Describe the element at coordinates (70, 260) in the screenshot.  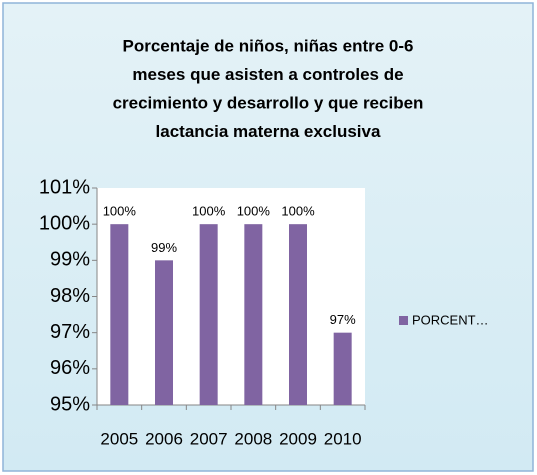
I see `y-tick-label: 99%` at that location.